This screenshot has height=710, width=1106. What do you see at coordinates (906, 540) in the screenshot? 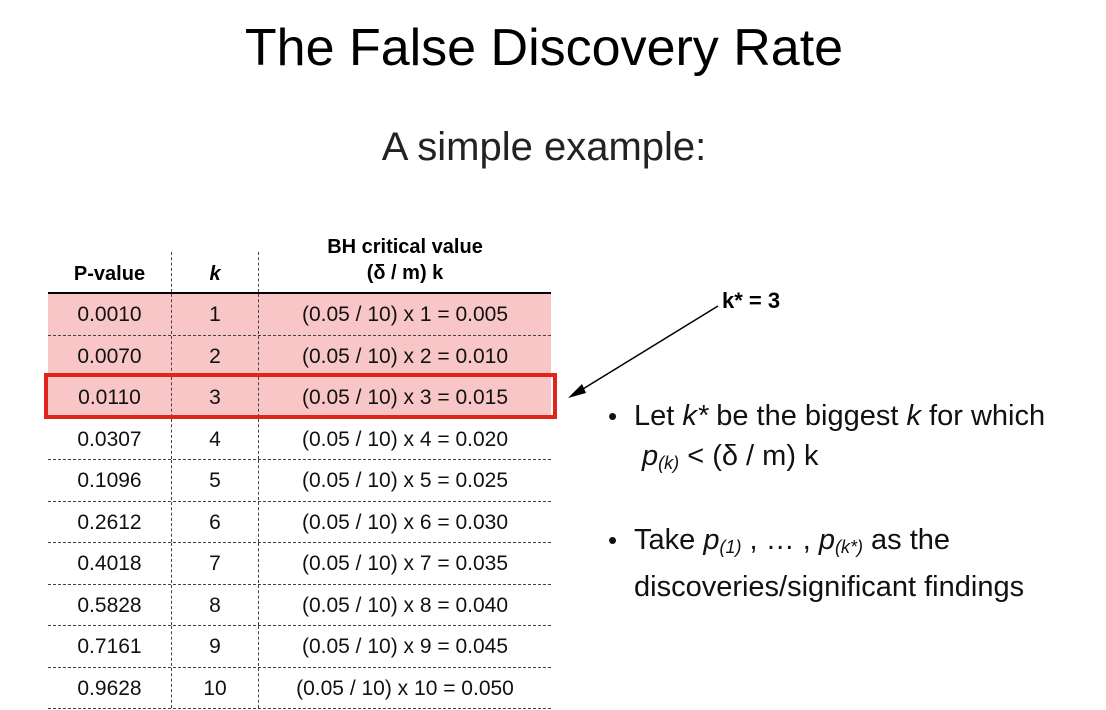
I see `bullet-text: as the` at bounding box center [906, 540].